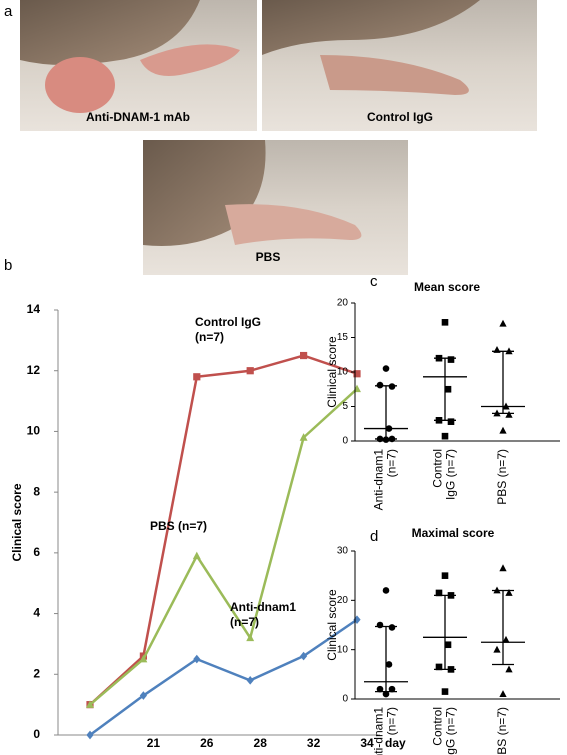 Image resolution: width=567 pixels, height=755 pixels. What do you see at coordinates (447, 287) in the screenshot?
I see `chart-title: Mean score` at bounding box center [447, 287].